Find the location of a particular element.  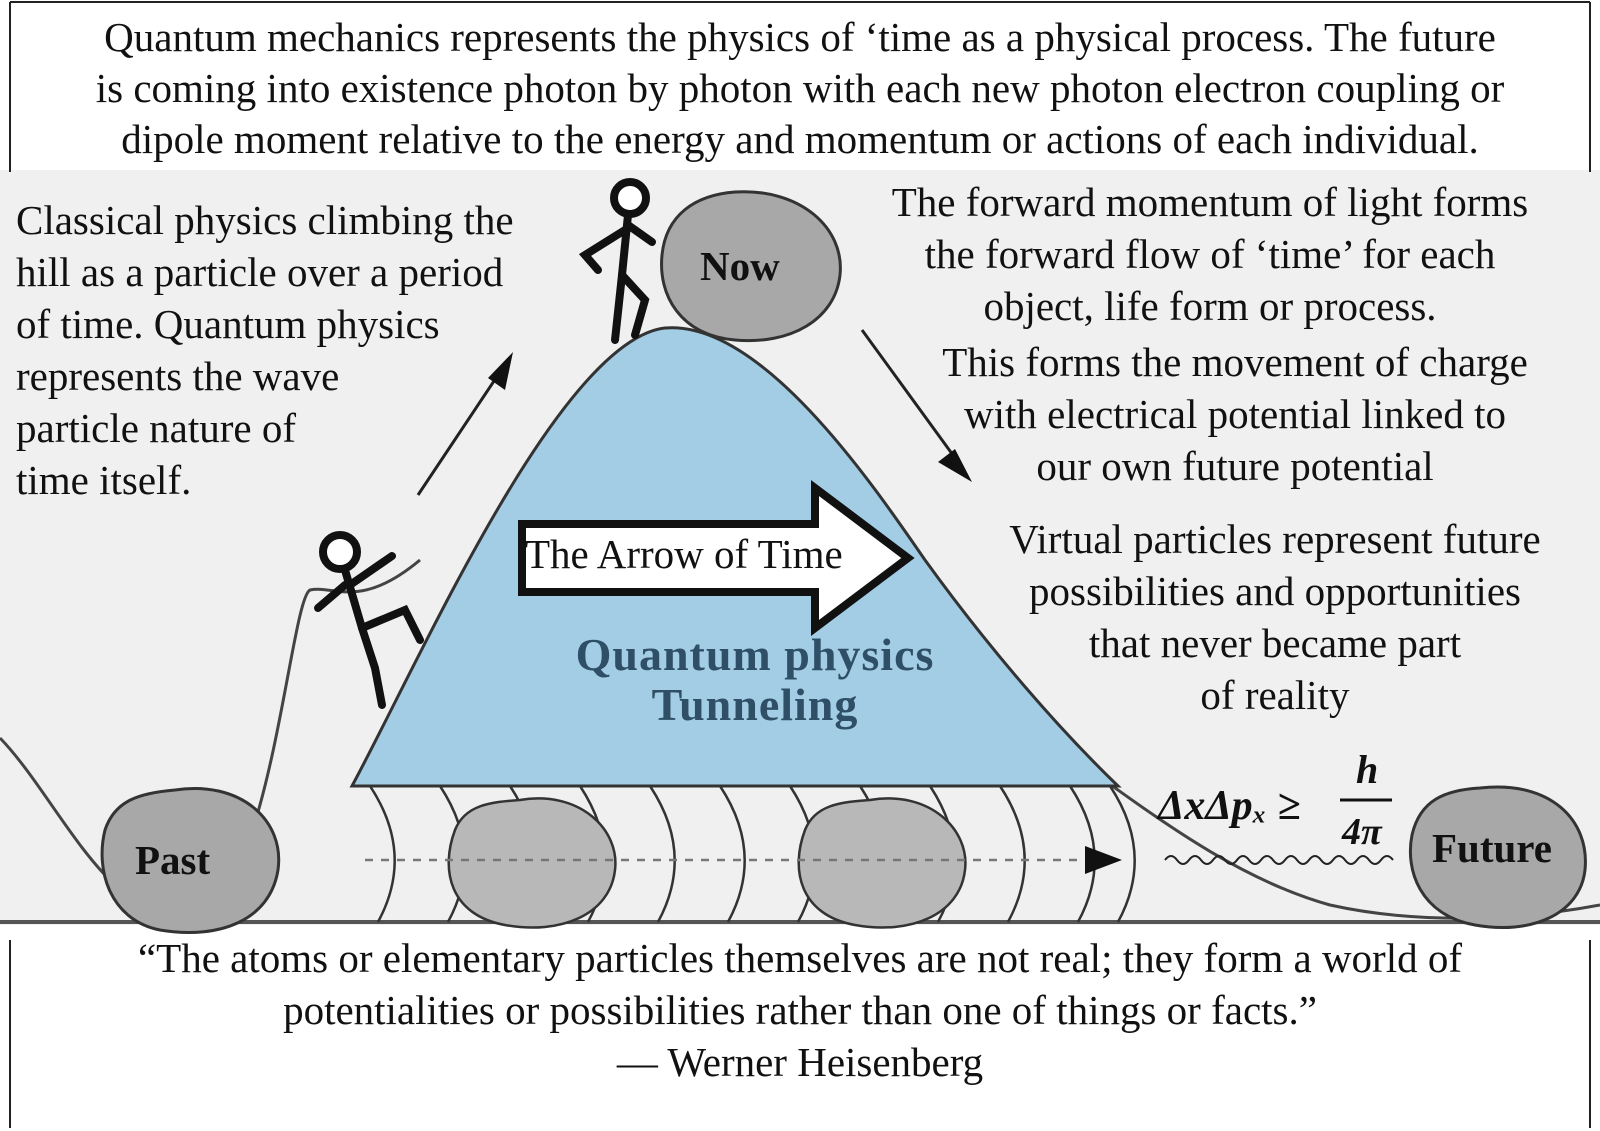

tunnel-arrowhead-icon is located at coordinates (1103, 860).